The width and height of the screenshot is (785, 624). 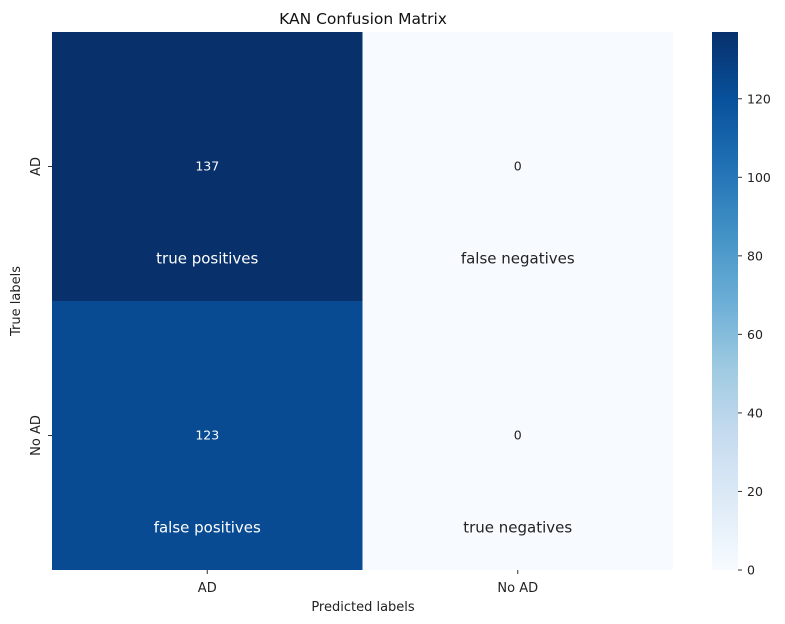 What do you see at coordinates (36, 166) in the screenshot?
I see `y-tick-label: AD` at bounding box center [36, 166].